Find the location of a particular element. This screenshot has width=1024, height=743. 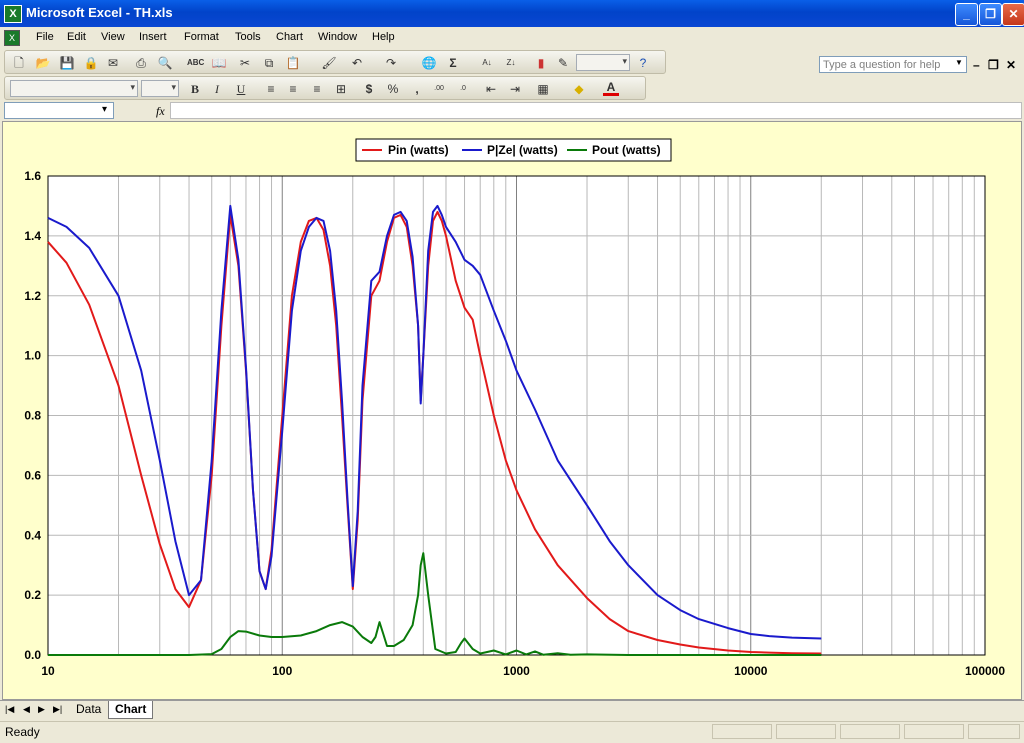

print-preview-icon: 🔍 is located at coordinates (165, 63).